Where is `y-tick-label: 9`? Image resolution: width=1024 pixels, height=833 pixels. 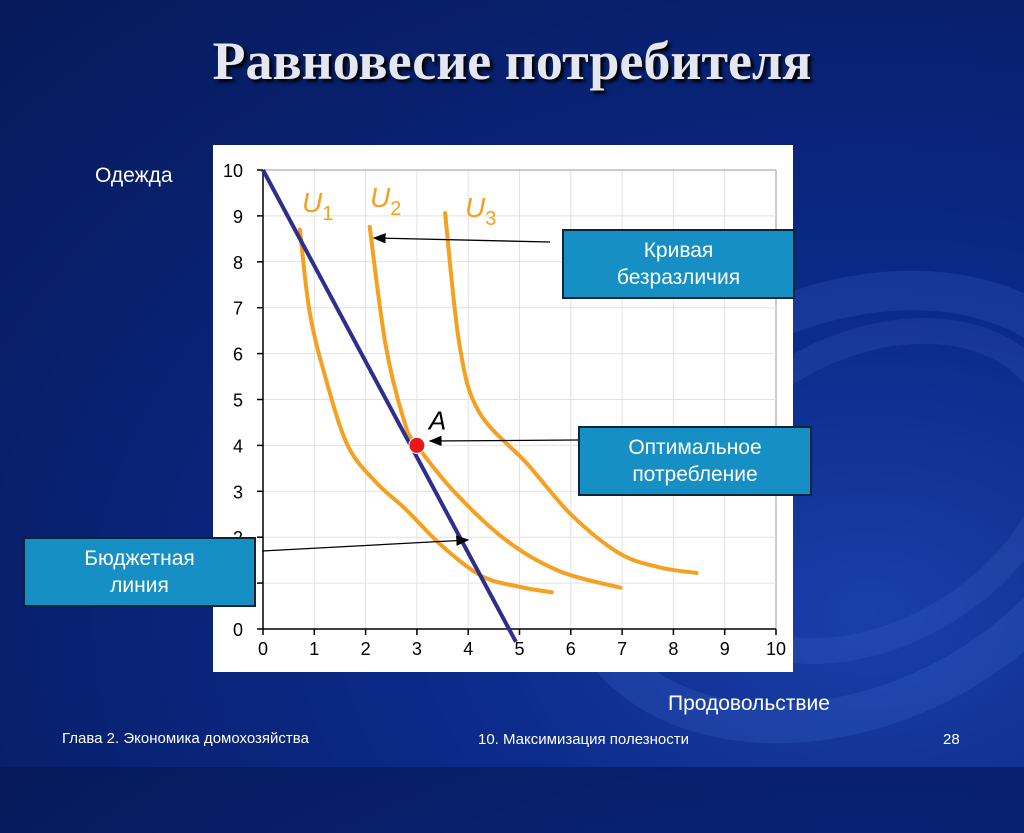
y-tick-label: 9 is located at coordinates (238, 217).